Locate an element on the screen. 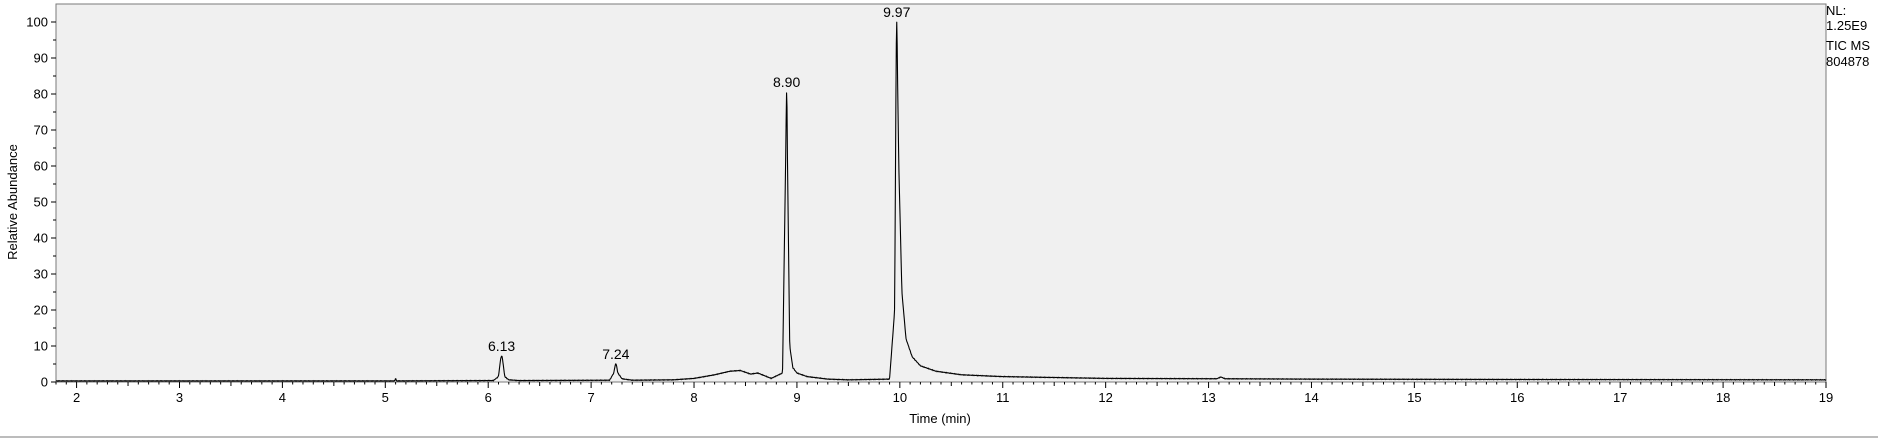  x-tick-label: 4 is located at coordinates (282, 397).